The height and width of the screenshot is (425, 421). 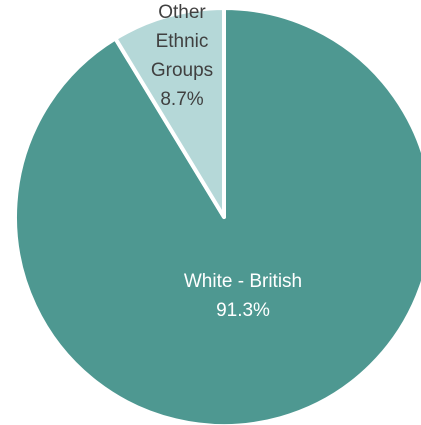 What do you see at coordinates (182, 56) in the screenshot?
I see `slice-label-other-ethnic-groups: Other Ethnic Groups 8.7%` at bounding box center [182, 56].